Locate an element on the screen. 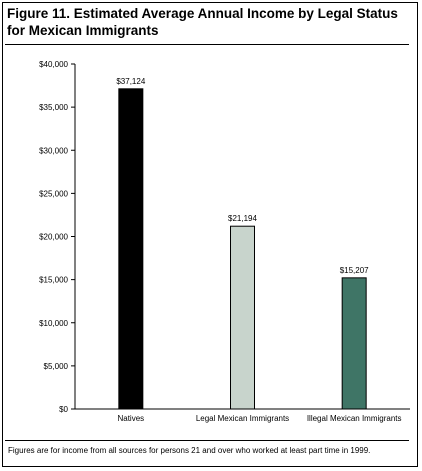  bar-value-label: $37,124 is located at coordinates (130, 81).